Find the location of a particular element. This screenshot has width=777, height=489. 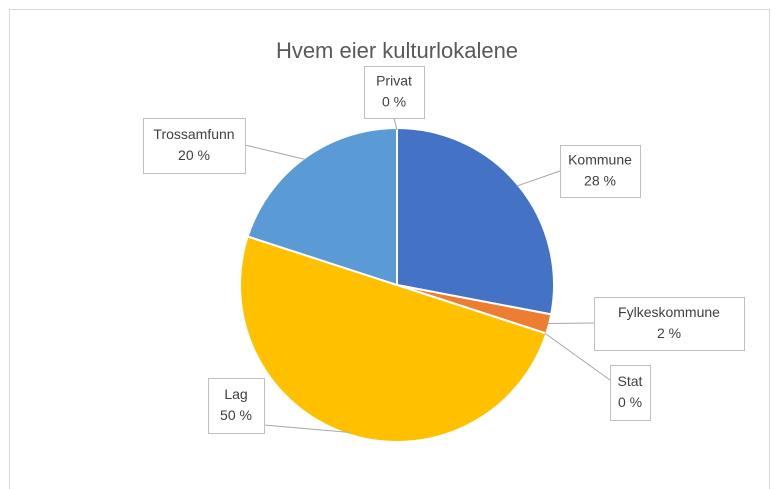

label-value: 2 % is located at coordinates (669, 333).